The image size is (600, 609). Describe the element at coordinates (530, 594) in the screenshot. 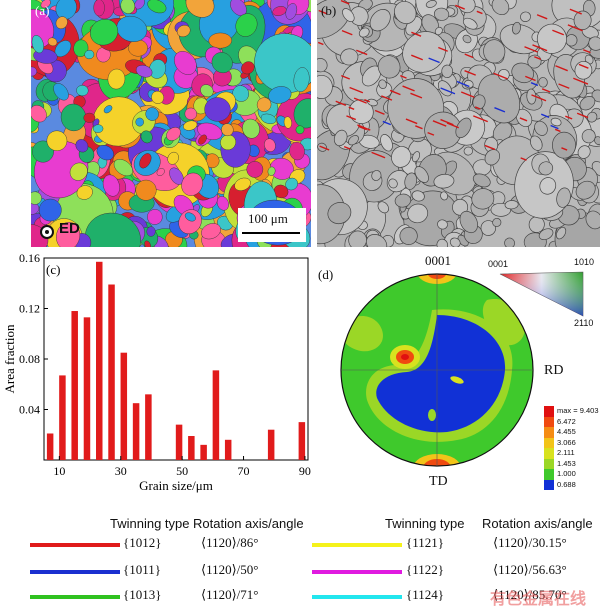

I see `legend-rot-right-2: ⟨1120⟩/85.70°` at that location.